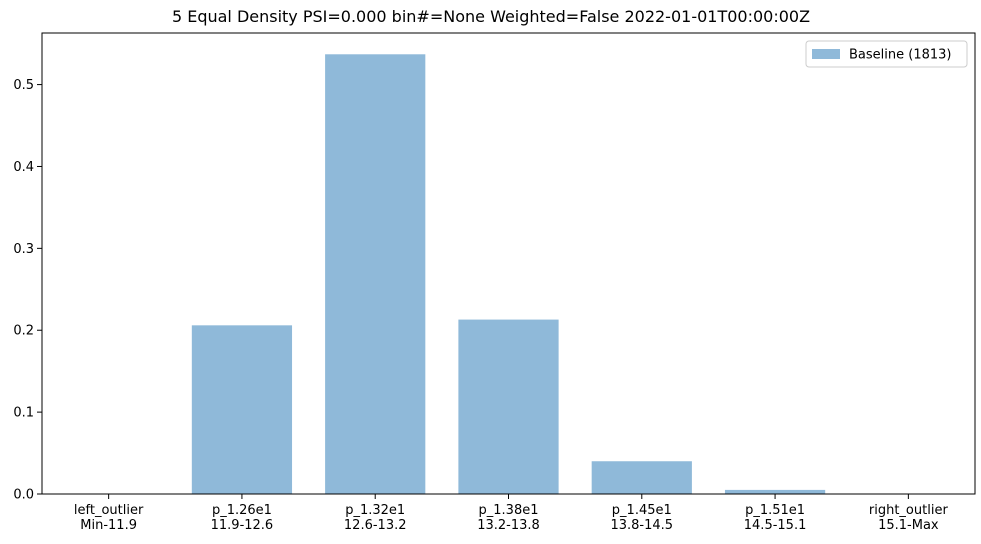  What do you see at coordinates (509, 510) in the screenshot?
I see `x-tick-label: p_1.38e1` at bounding box center [509, 510].